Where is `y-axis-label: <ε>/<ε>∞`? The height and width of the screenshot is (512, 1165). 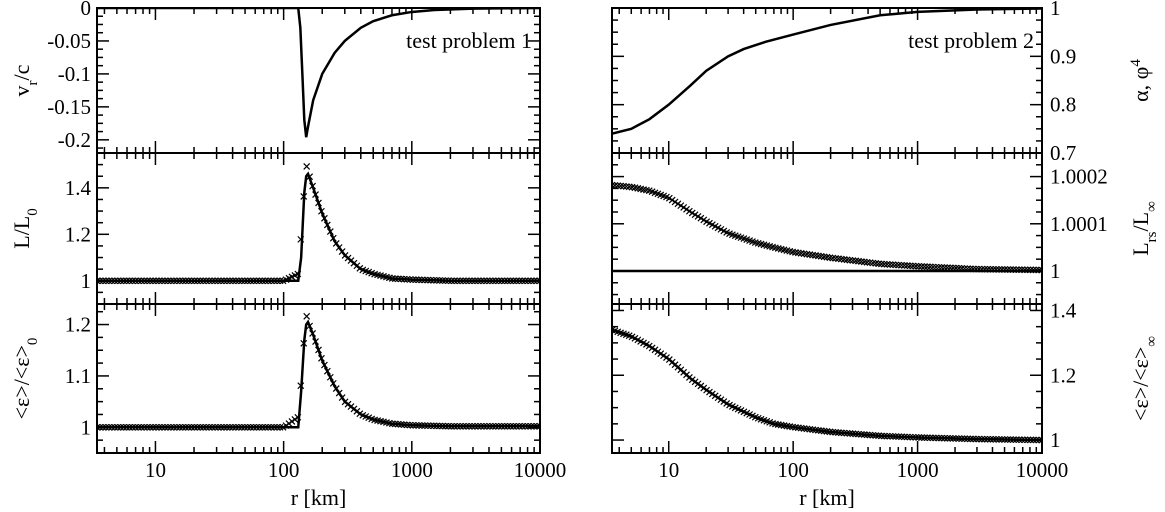 y-axis-label: <ε>/<ε>∞ is located at coordinates (1144, 378).